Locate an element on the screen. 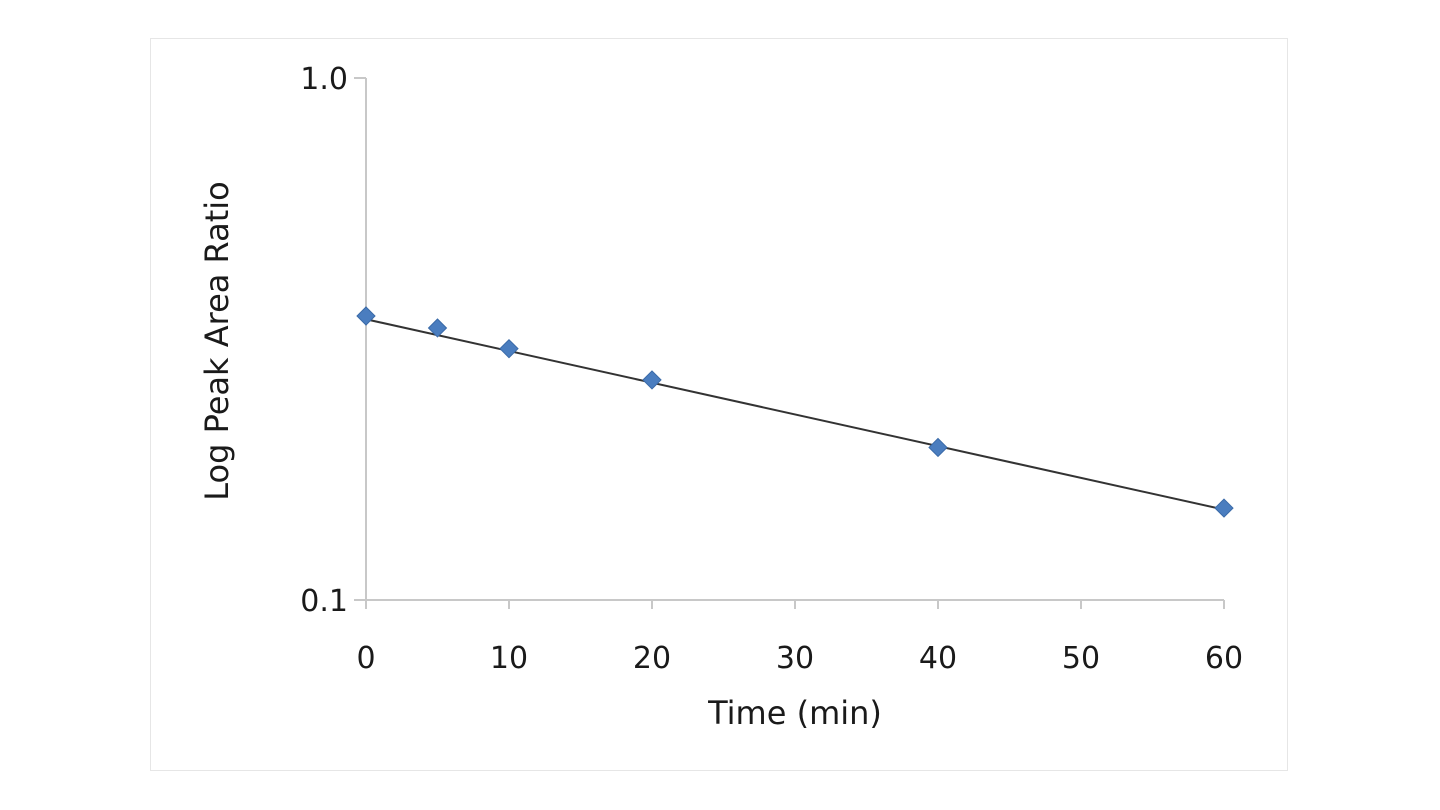 This screenshot has width=1440, height=810. x-axis-title: Time (min) is located at coordinates (794, 713).